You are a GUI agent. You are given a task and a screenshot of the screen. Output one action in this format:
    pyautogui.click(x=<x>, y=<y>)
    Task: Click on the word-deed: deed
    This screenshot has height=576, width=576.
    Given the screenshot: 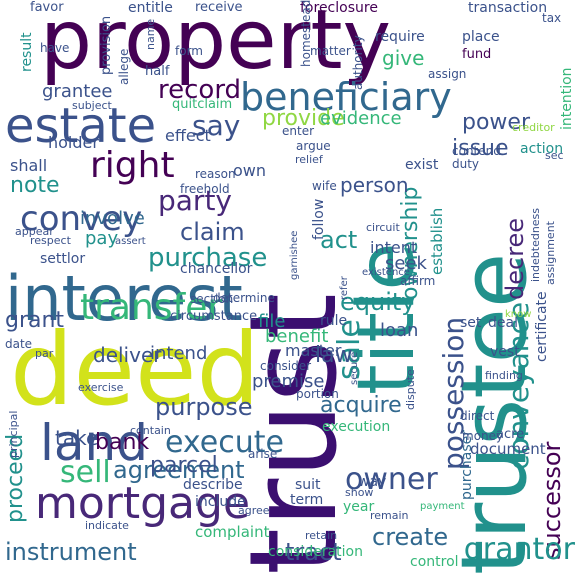 What is the action you would take?
    pyautogui.click(x=135, y=369)
    